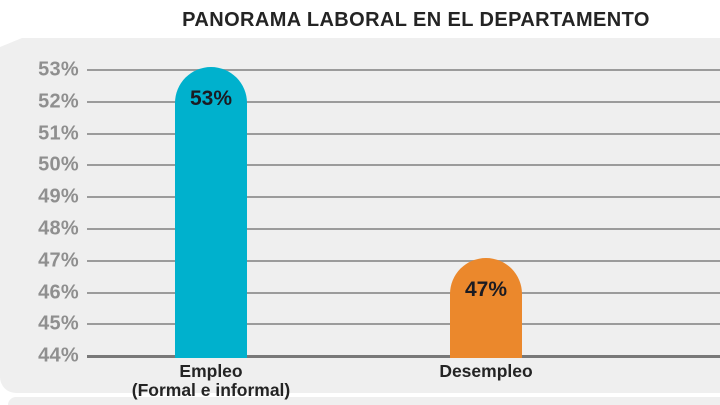 The height and width of the screenshot is (405, 720). I want to click on y-axis-tick-label: 49%, so click(58, 196).